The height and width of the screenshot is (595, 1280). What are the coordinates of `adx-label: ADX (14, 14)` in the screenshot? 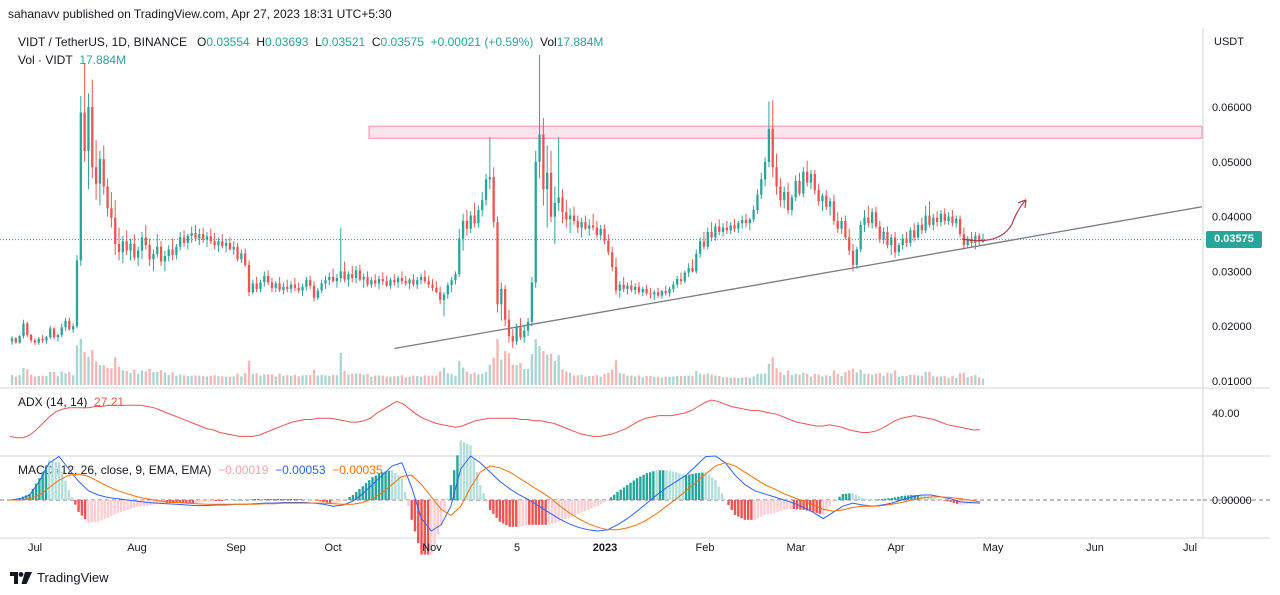 It's located at (53, 402).